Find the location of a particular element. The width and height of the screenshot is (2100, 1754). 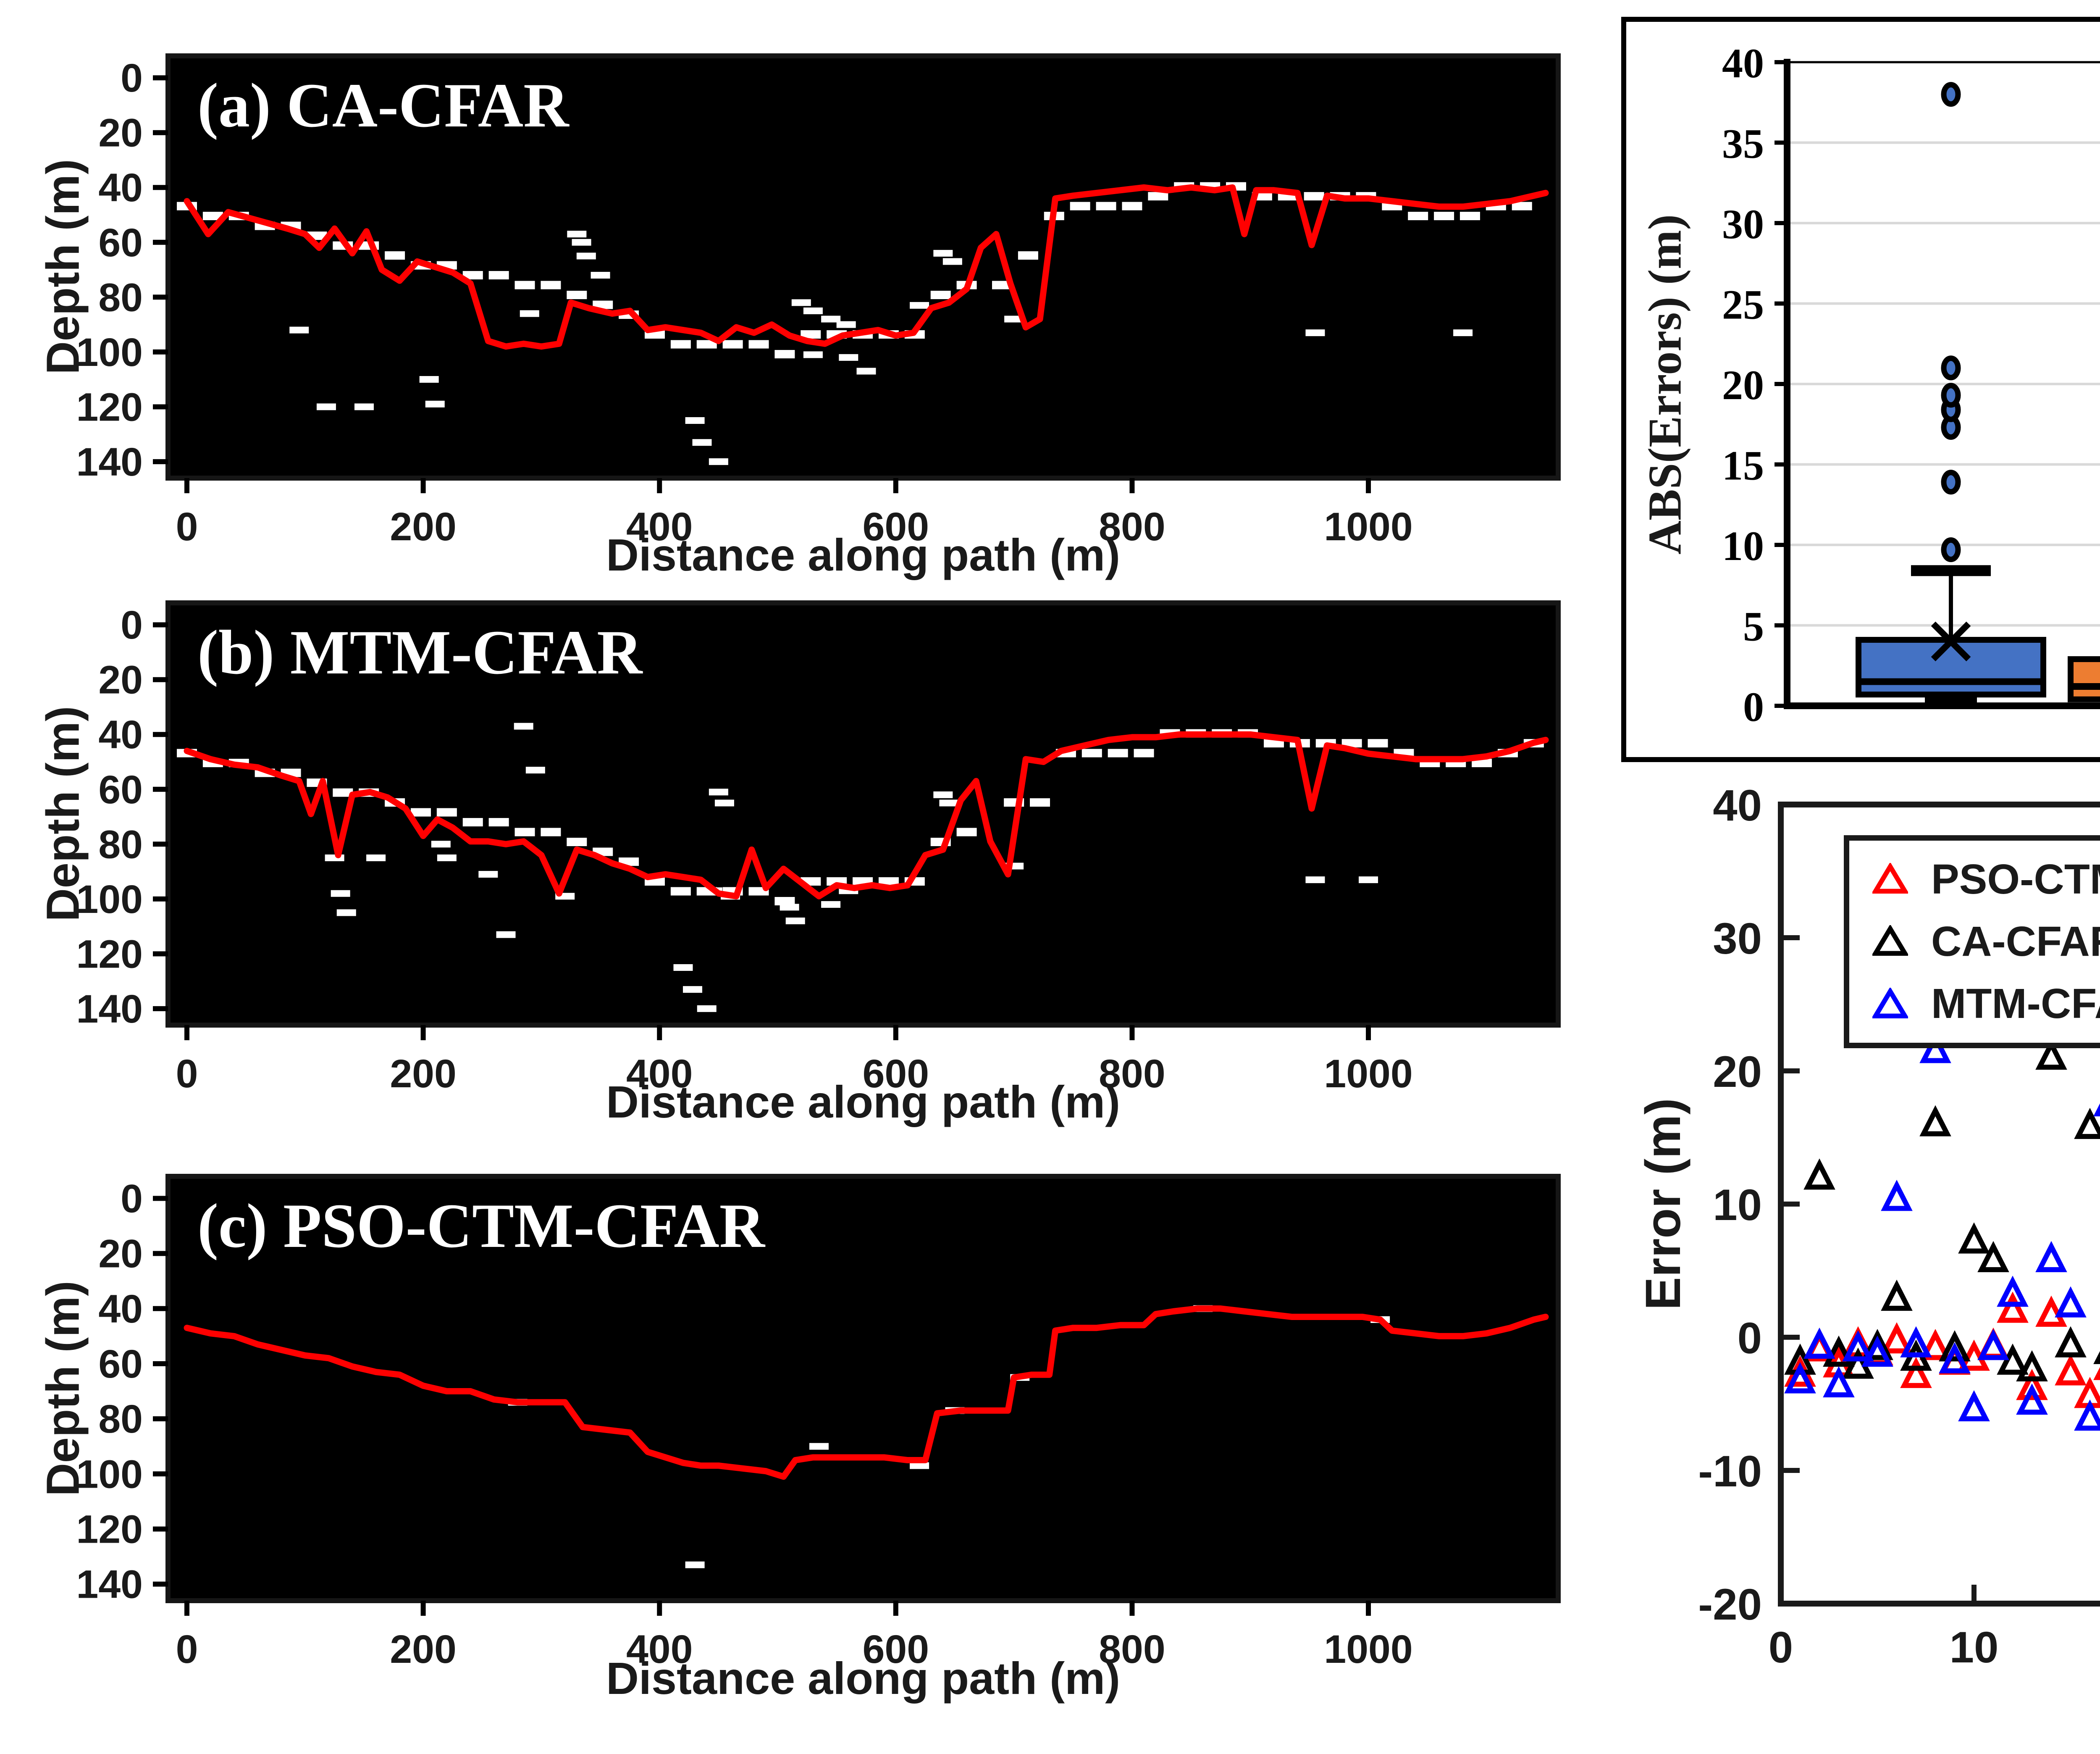

panel-e-xaxis-label: Trace is located at coordinates (1940, 1717).